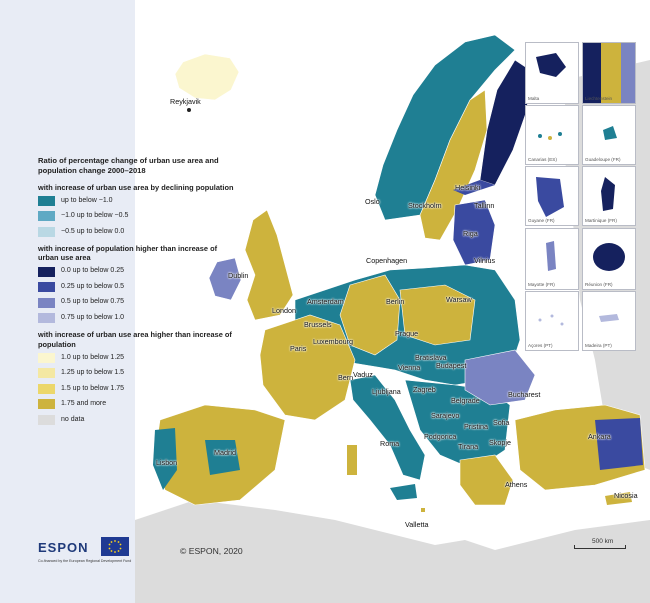 The width and height of the screenshot is (650, 603). What do you see at coordinates (138, 232) in the screenshot?
I see `legend-row: −0.5 up to below 0.0` at bounding box center [138, 232].